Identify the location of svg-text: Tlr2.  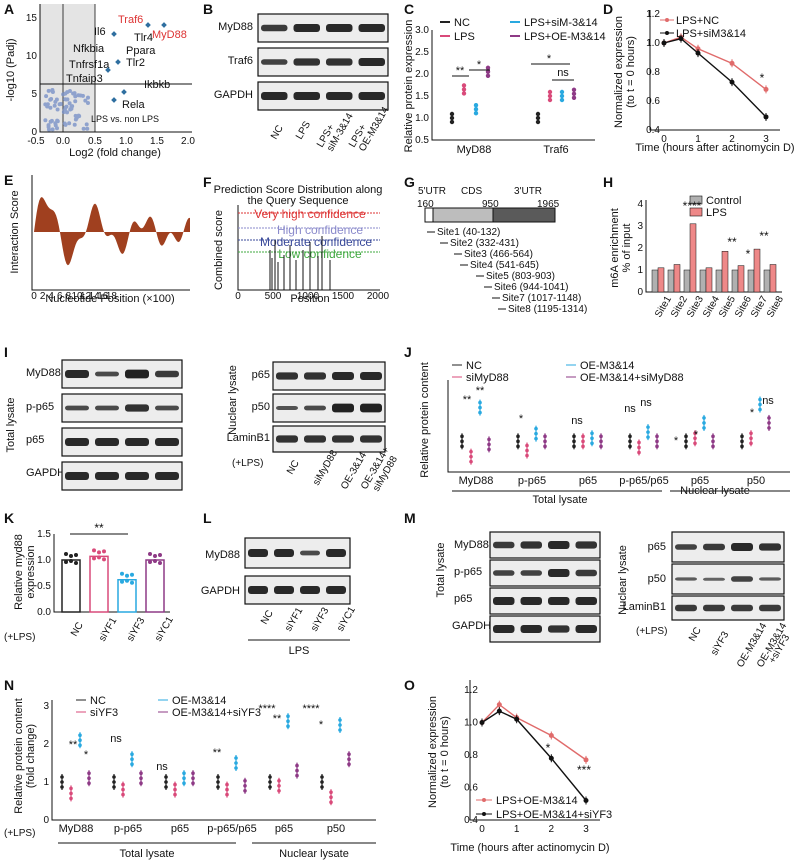
(135, 63).